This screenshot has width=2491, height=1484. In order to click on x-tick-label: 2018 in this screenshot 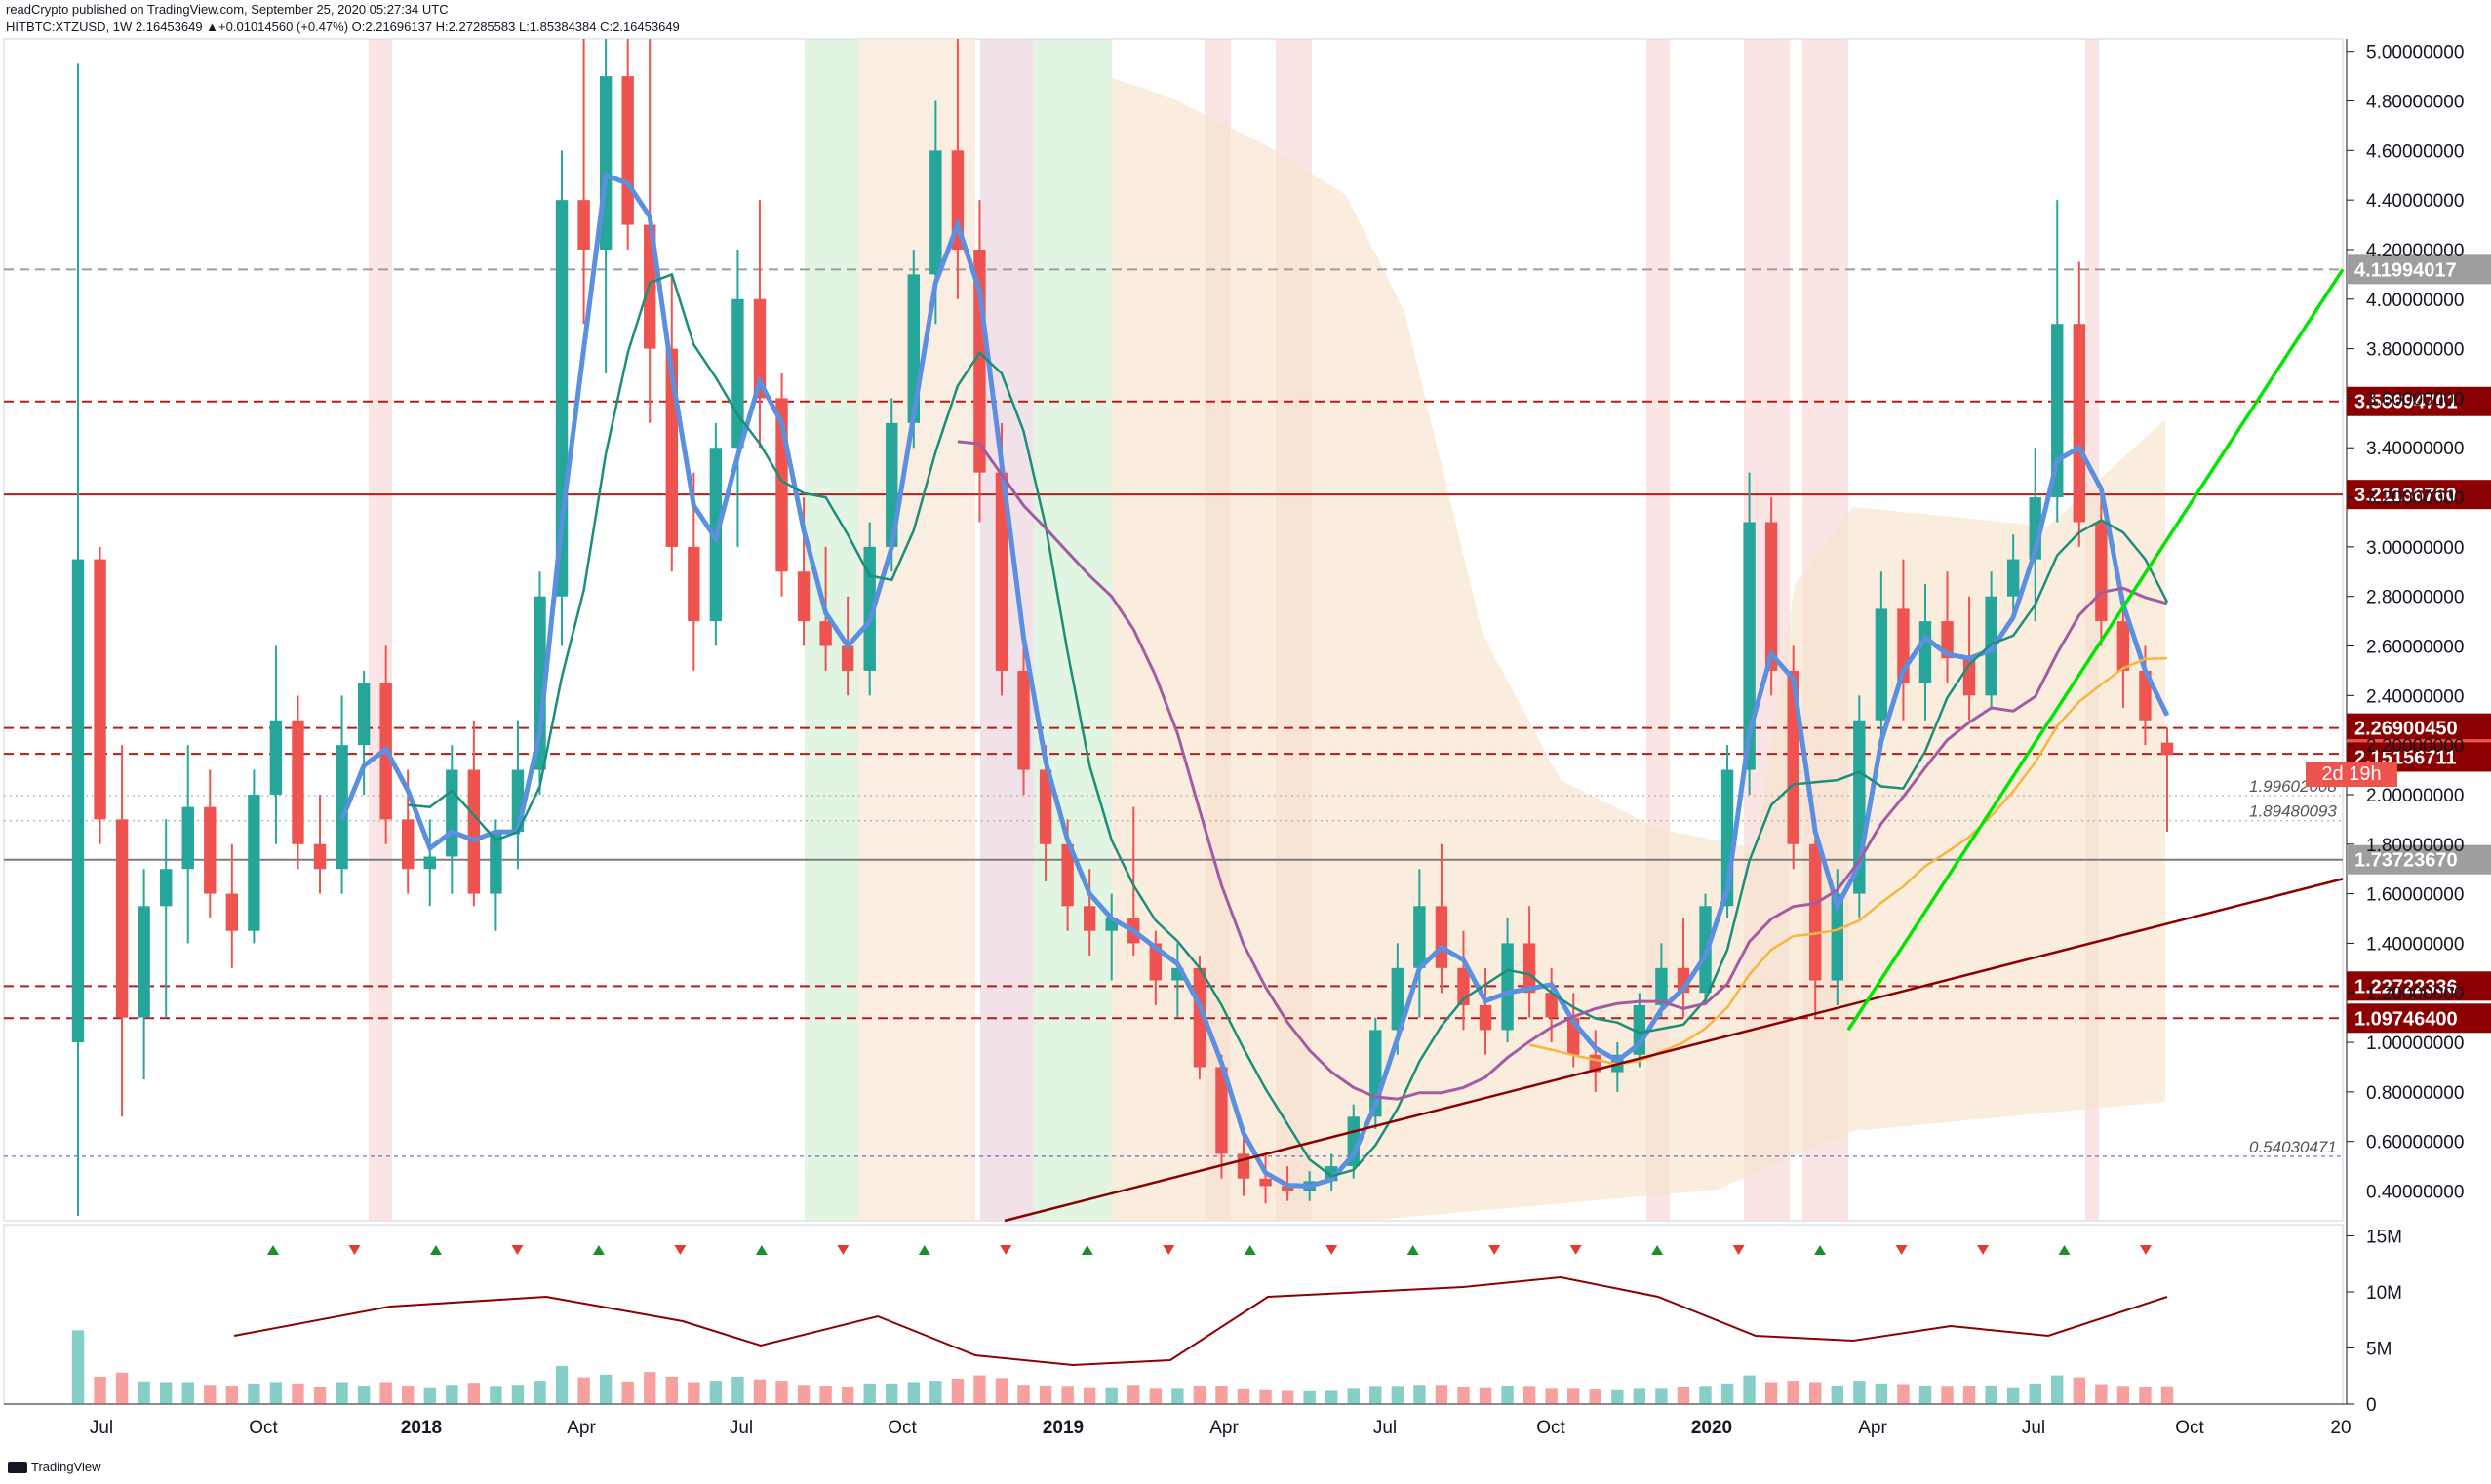, I will do `click(421, 1428)`.